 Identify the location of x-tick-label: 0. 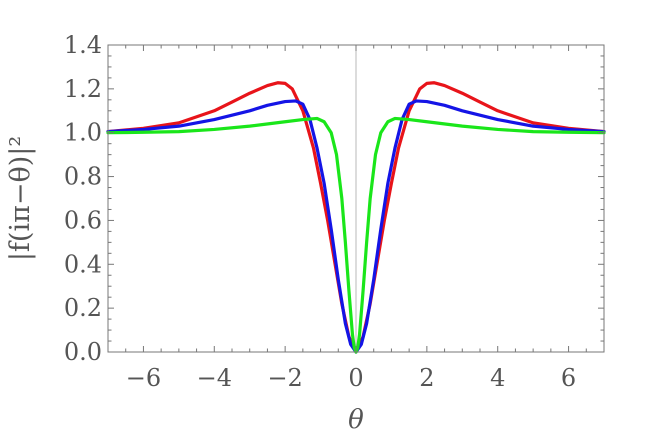
(355, 378).